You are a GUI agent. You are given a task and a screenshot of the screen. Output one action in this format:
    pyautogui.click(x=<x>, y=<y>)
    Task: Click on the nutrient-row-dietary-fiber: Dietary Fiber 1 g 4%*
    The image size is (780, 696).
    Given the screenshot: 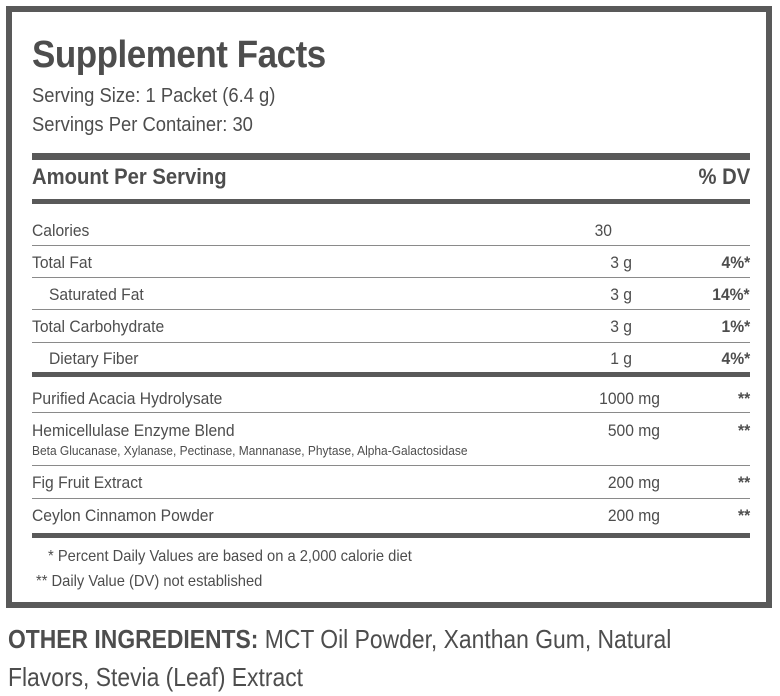 What is the action you would take?
    pyautogui.click(x=391, y=361)
    